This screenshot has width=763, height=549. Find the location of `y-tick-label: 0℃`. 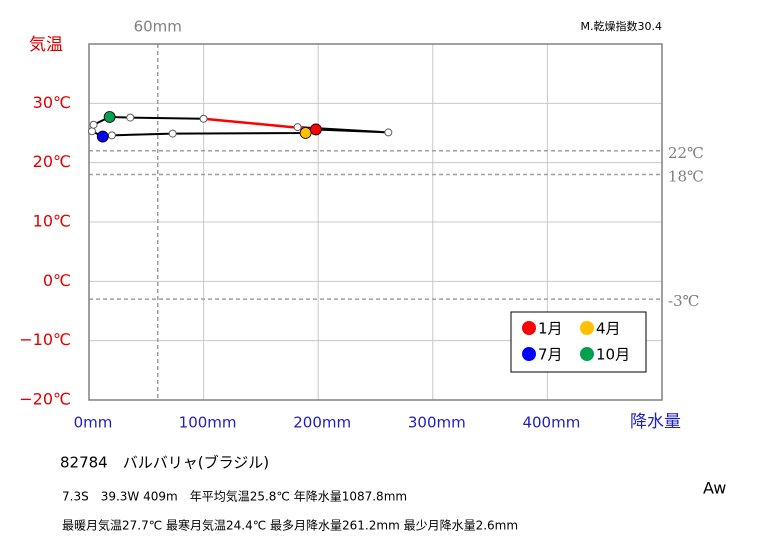

y-tick-label: 0℃ is located at coordinates (57, 280).